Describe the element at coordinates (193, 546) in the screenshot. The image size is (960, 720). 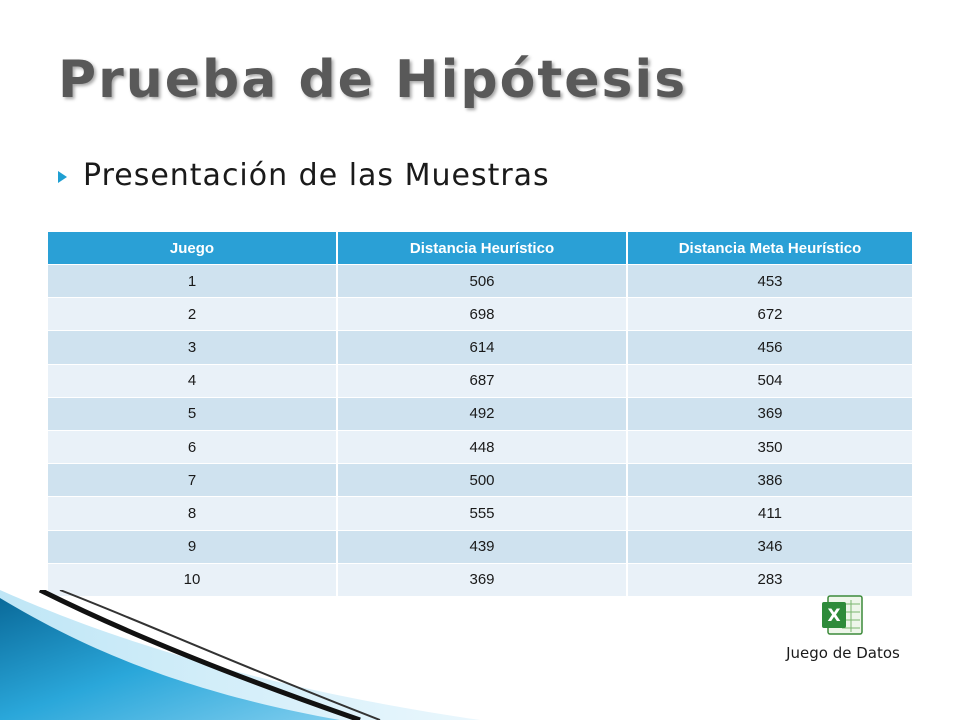
I see `cell-juego: 9` at that location.